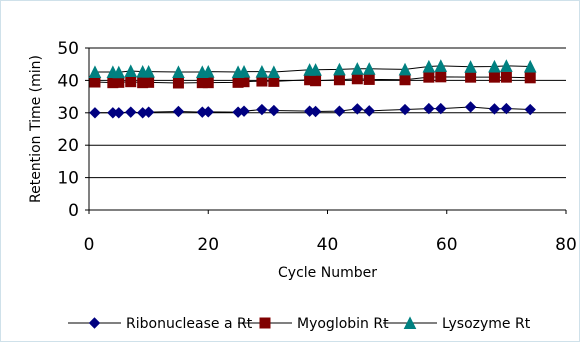  Describe the element at coordinates (328, 245) in the screenshot. I see `x-tick-label: 40` at that location.